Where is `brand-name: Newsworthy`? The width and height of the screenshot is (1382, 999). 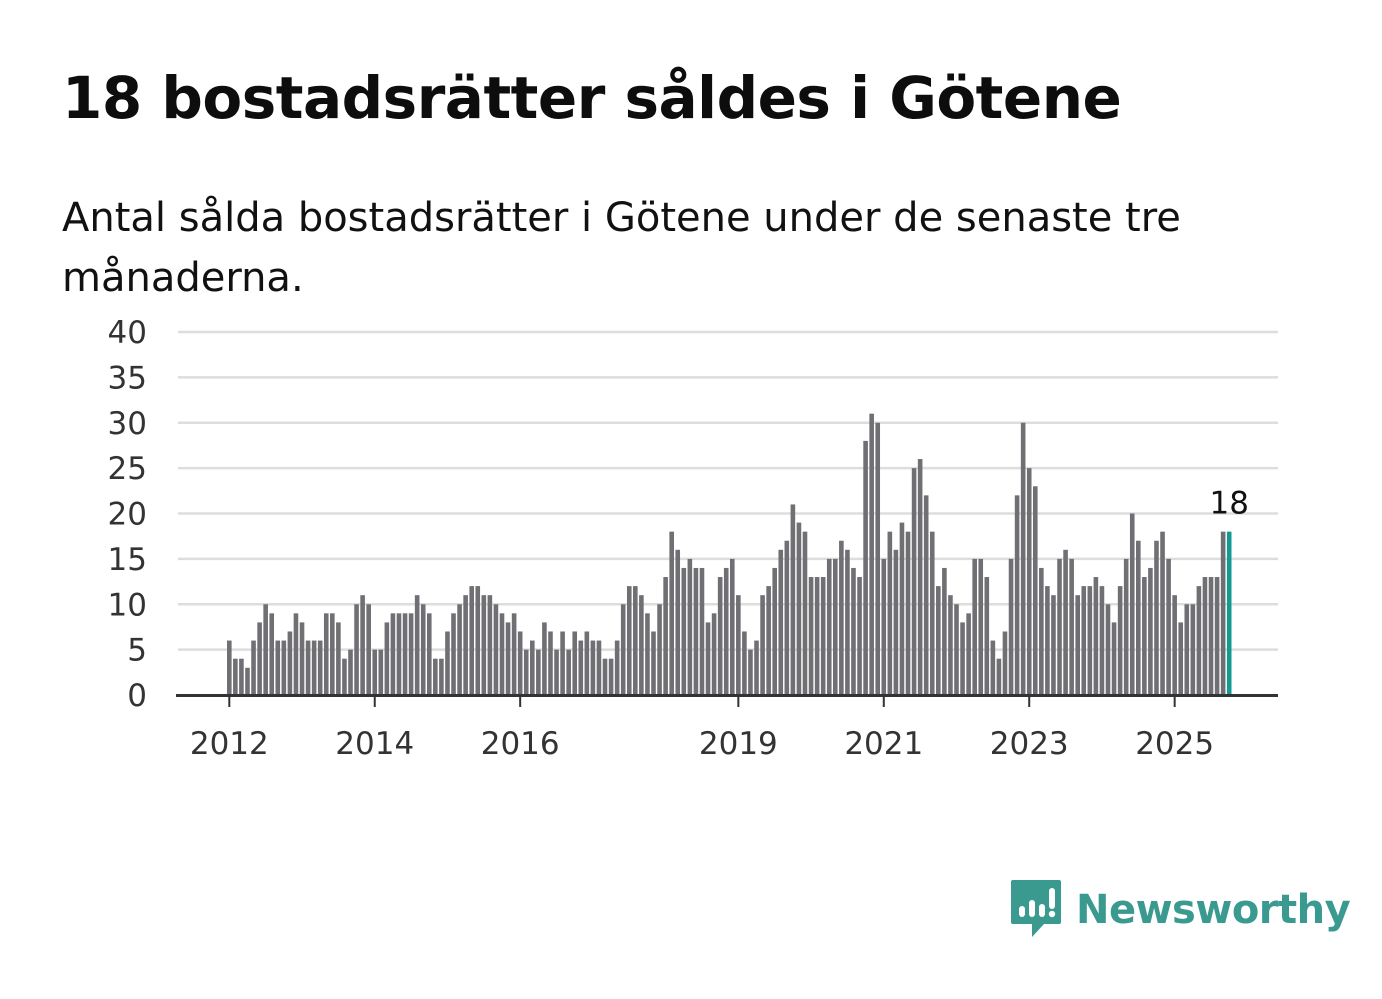
brand-name: Newsworthy is located at coordinates (1213, 910).